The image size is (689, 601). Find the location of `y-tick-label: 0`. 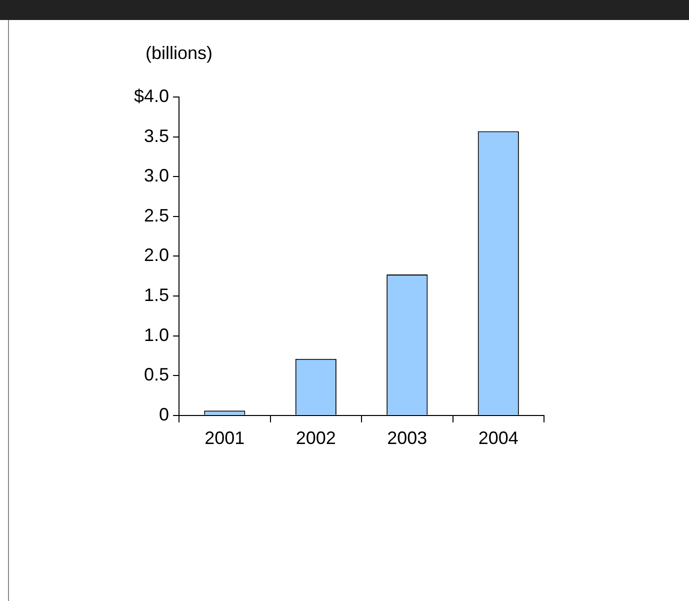

y-tick-label: 0 is located at coordinates (164, 414).